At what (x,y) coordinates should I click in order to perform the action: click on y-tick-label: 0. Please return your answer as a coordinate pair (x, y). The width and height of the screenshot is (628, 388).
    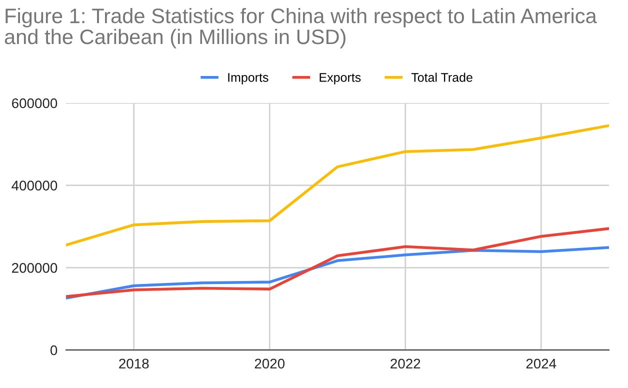
    Looking at the image, I should click on (54, 350).